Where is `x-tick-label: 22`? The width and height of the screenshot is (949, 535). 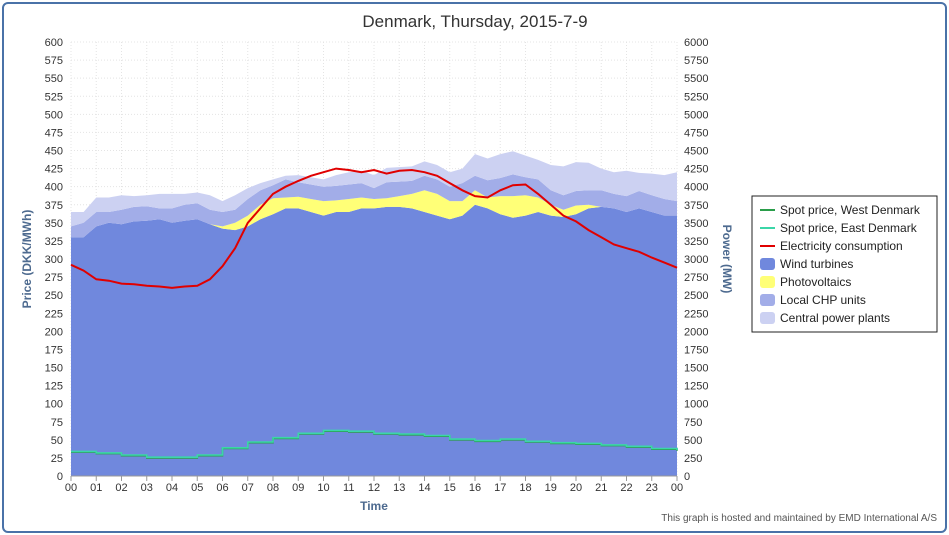
x-tick-label: 22 is located at coordinates (626, 488).